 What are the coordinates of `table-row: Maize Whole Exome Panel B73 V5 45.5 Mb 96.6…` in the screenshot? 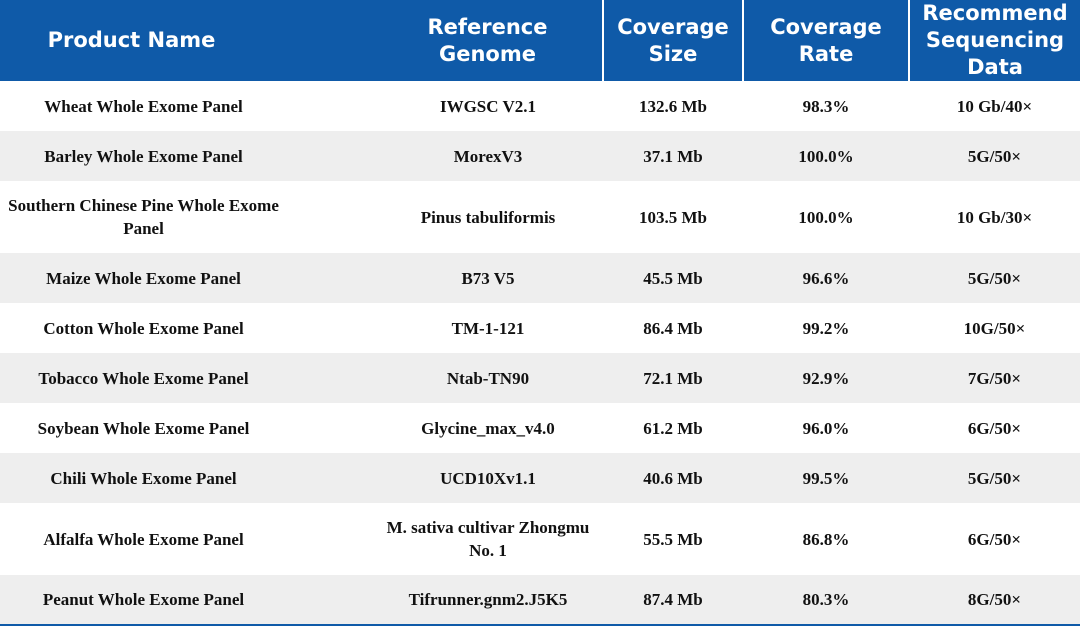 It's located at (540, 278).